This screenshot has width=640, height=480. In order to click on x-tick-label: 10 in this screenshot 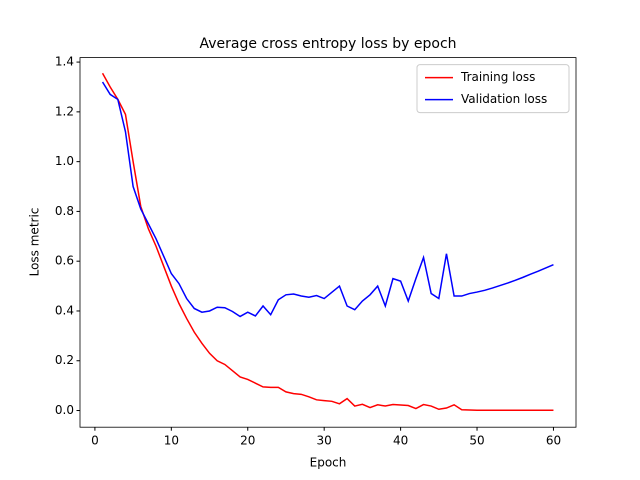, I will do `click(171, 441)`.